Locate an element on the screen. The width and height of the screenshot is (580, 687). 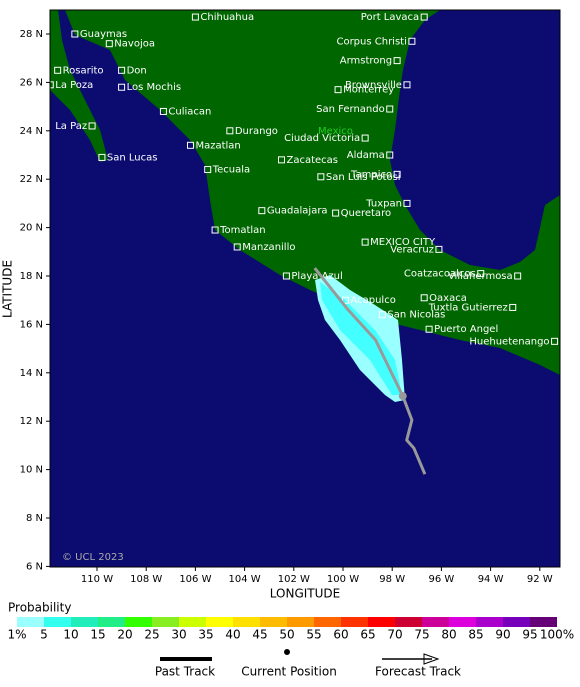
forecast-track-label: Forecast Track is located at coordinates (418, 672).